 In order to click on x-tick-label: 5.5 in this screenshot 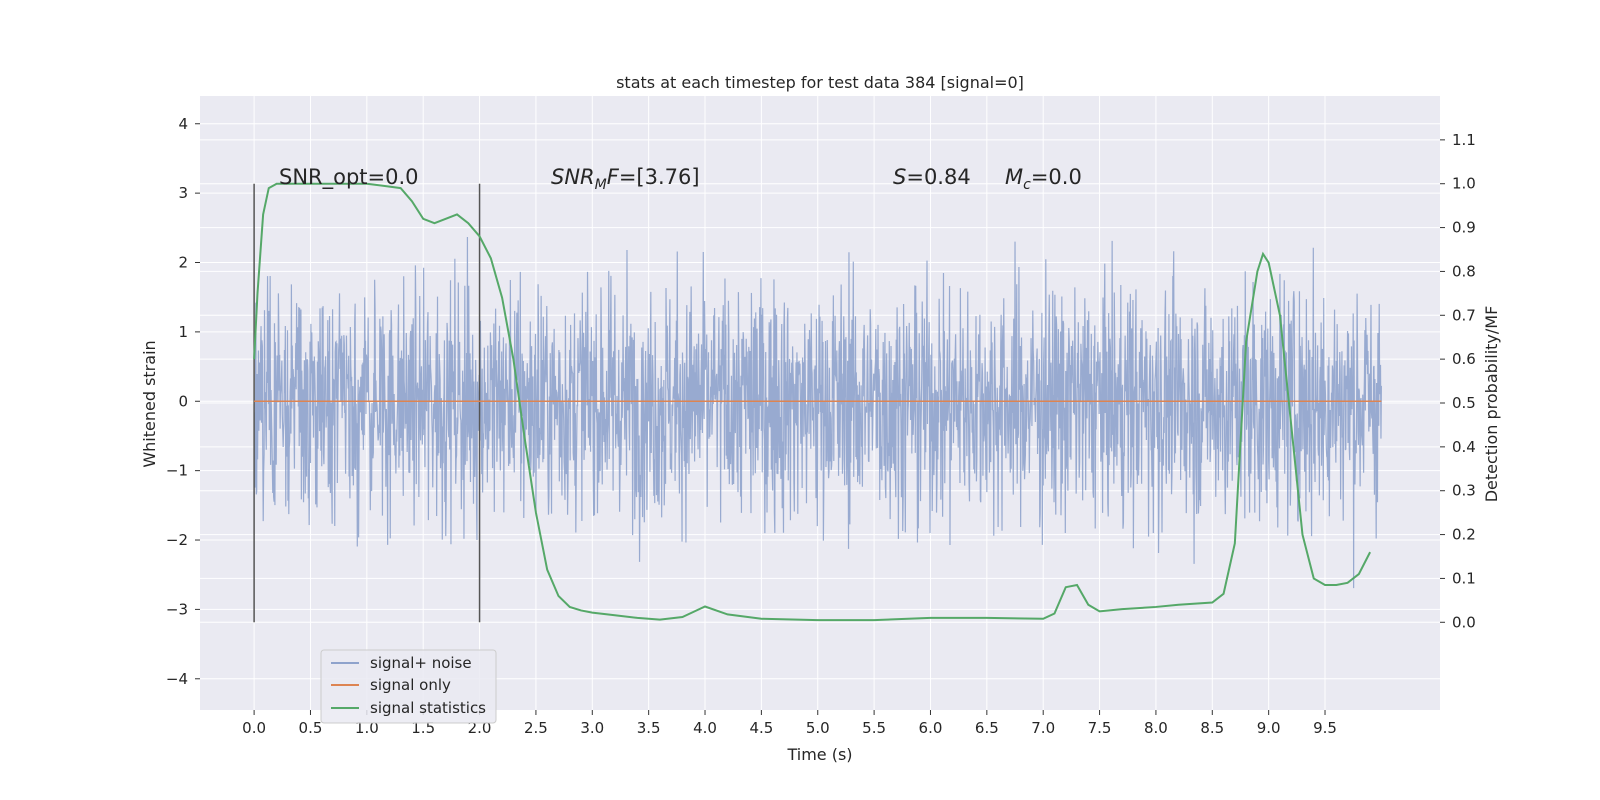, I will do `click(874, 728)`.